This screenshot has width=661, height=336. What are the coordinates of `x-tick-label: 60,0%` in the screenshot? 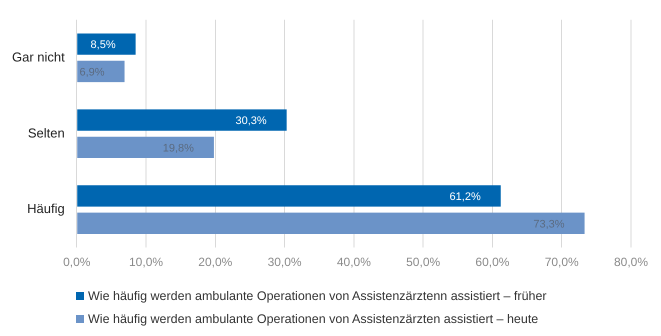 It's located at (492, 262).